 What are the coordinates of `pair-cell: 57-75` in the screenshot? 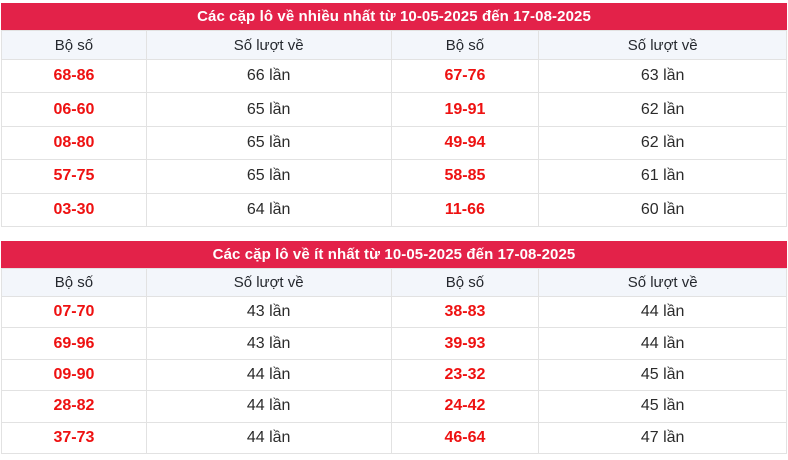 It's located at (74, 176).